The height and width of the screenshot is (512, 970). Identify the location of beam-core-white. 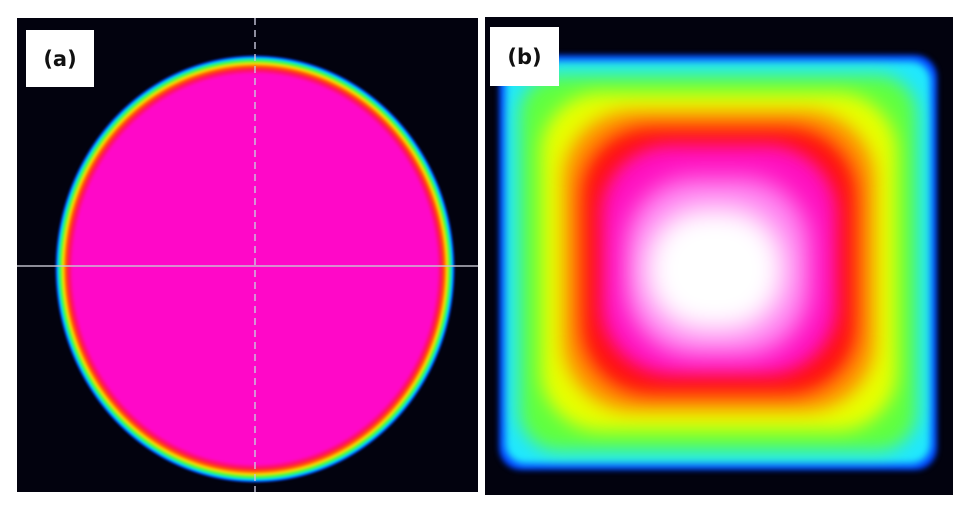
(715, 269).